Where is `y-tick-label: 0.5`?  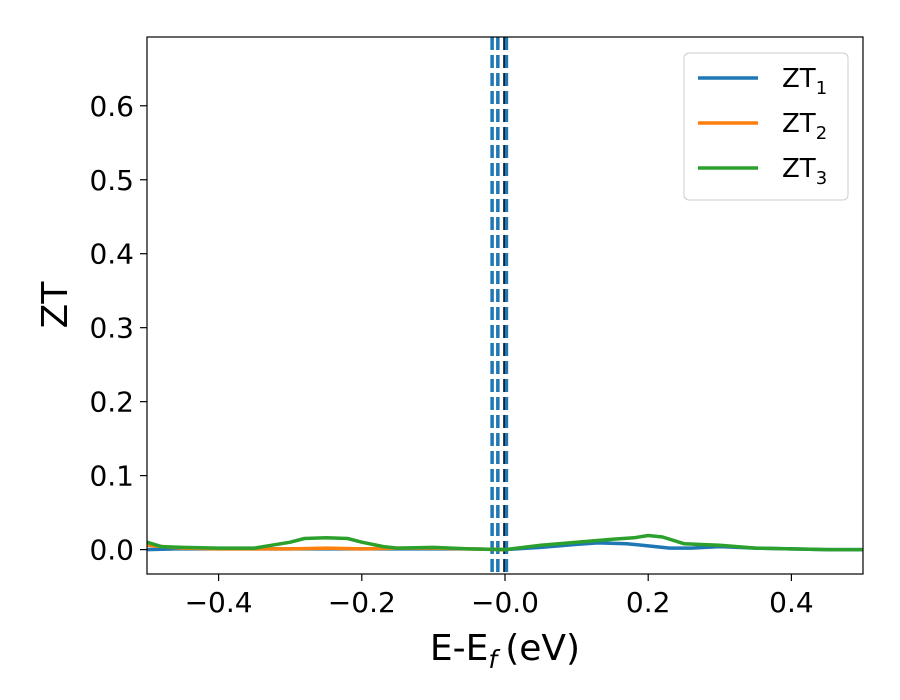
y-tick-label: 0.5 is located at coordinates (111, 180).